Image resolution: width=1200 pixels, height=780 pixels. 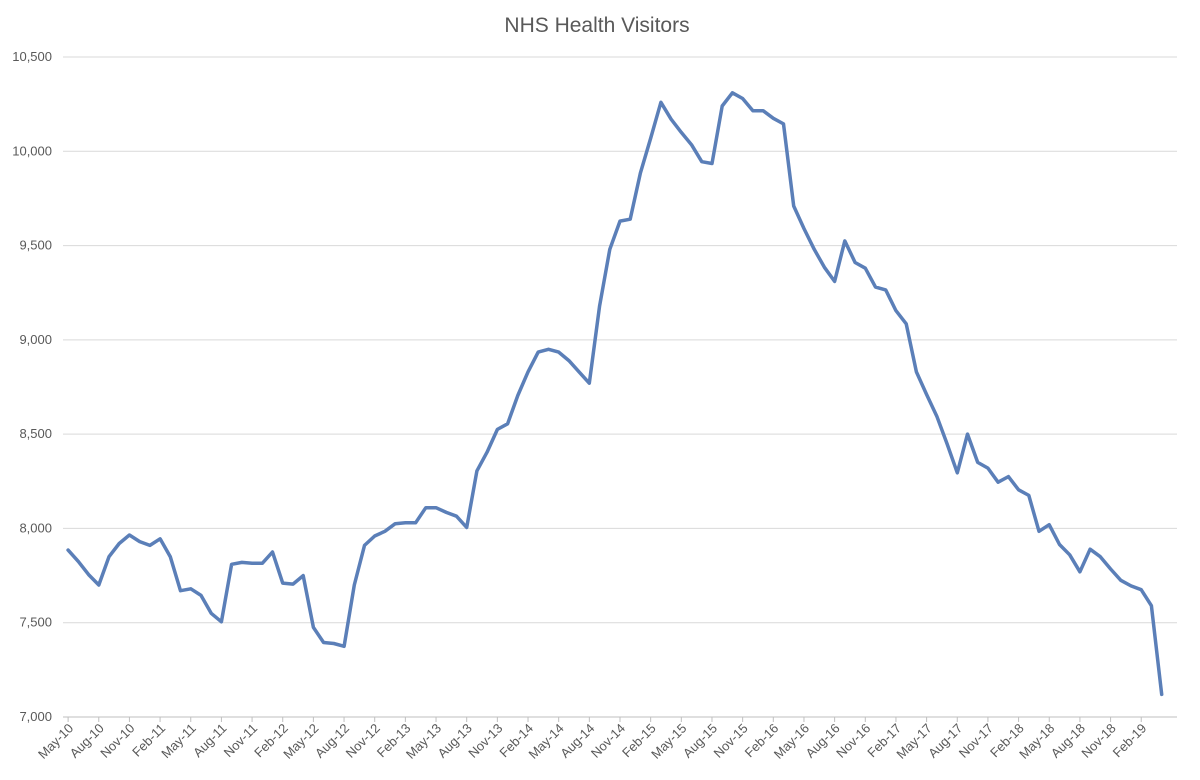 What do you see at coordinates (35, 245) in the screenshot?
I see `y-tick-label: 9,500` at bounding box center [35, 245].